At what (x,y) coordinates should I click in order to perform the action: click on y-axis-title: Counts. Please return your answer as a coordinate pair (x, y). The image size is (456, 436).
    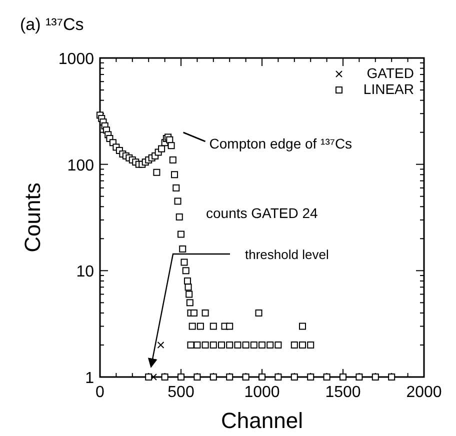
    Looking at the image, I should click on (32, 217).